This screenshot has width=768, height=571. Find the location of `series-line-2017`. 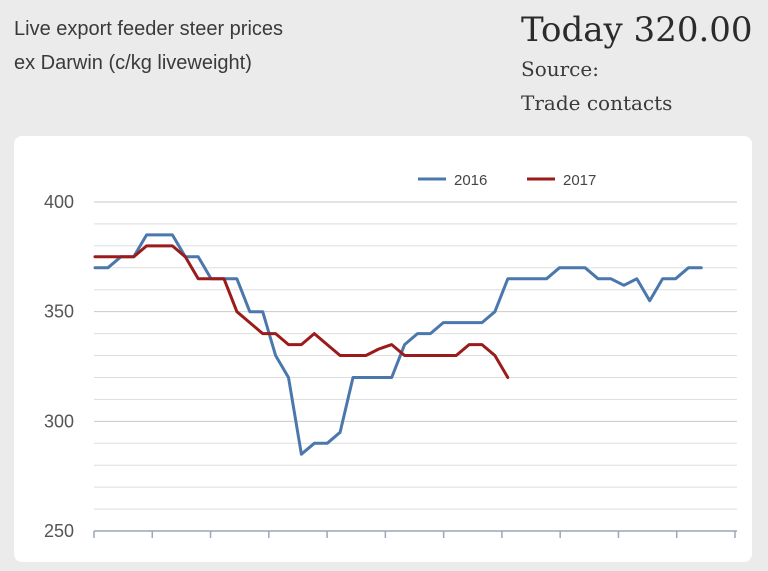

series-line-2017 is located at coordinates (301, 311).